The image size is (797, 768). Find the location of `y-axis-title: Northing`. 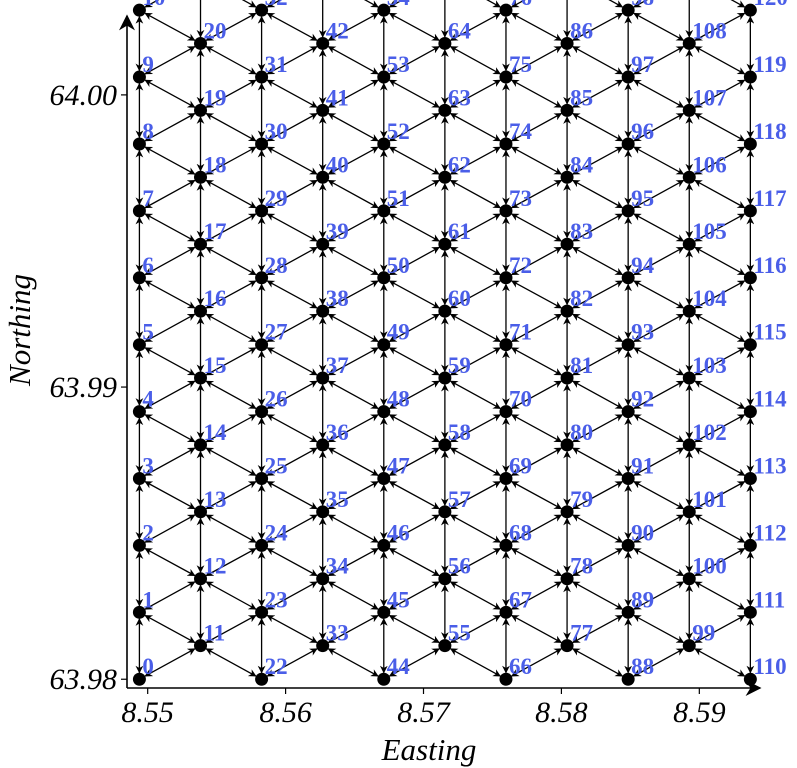

y-axis-title: Northing is located at coordinates (19, 330).